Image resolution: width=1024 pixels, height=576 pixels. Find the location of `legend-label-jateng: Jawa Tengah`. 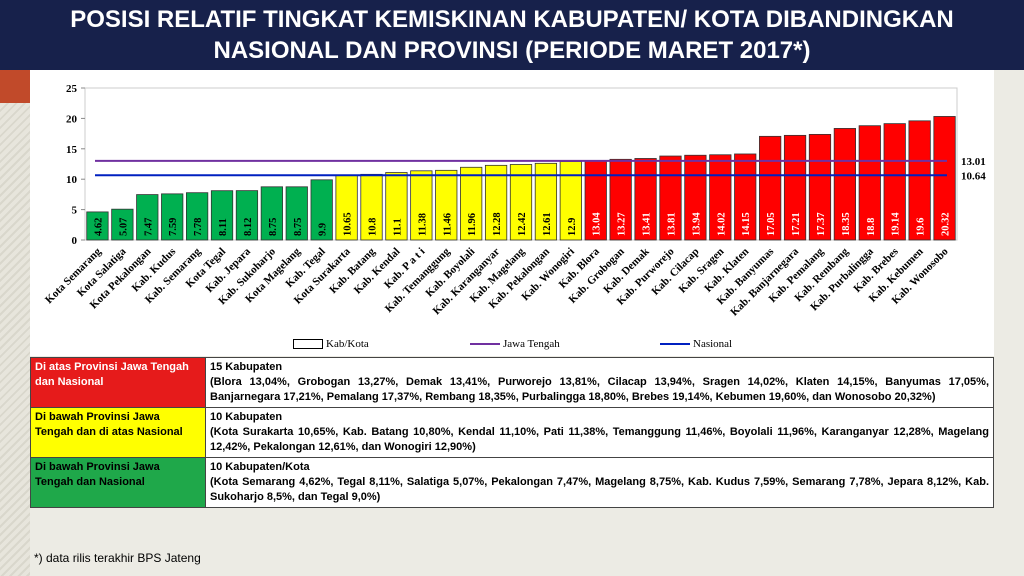

legend-label-jateng: Jawa Tengah is located at coordinates (531, 344).